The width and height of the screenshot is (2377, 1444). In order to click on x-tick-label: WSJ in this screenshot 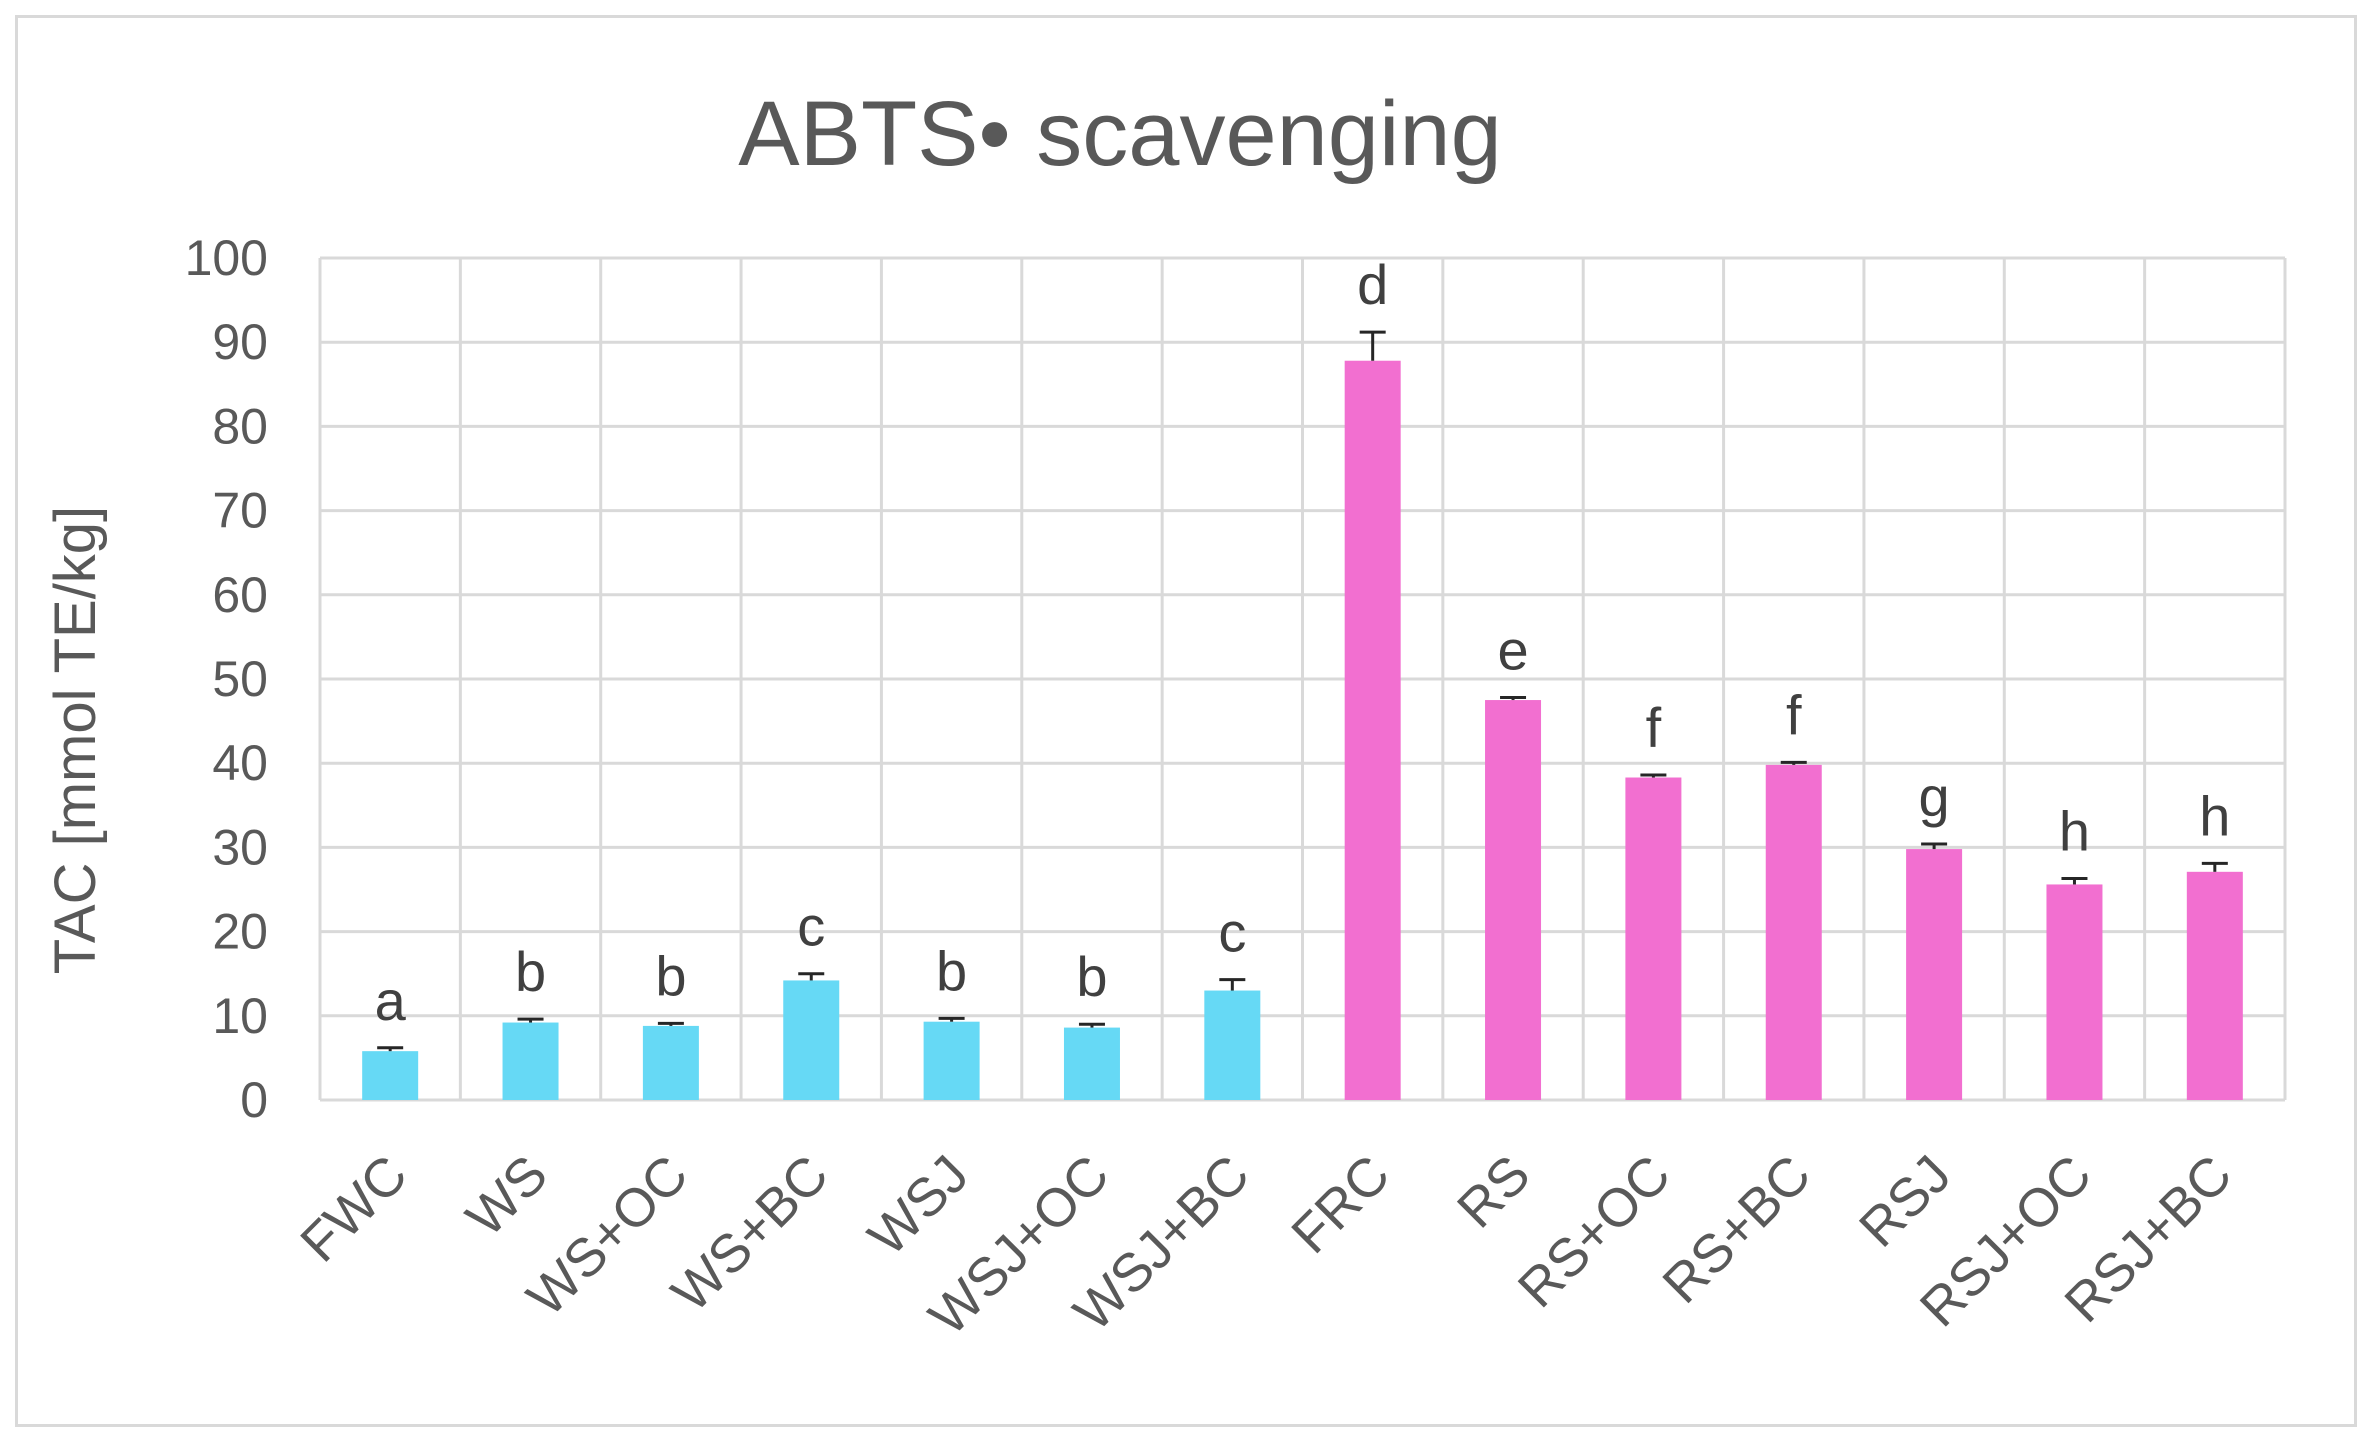, I will do `click(918, 1205)`.